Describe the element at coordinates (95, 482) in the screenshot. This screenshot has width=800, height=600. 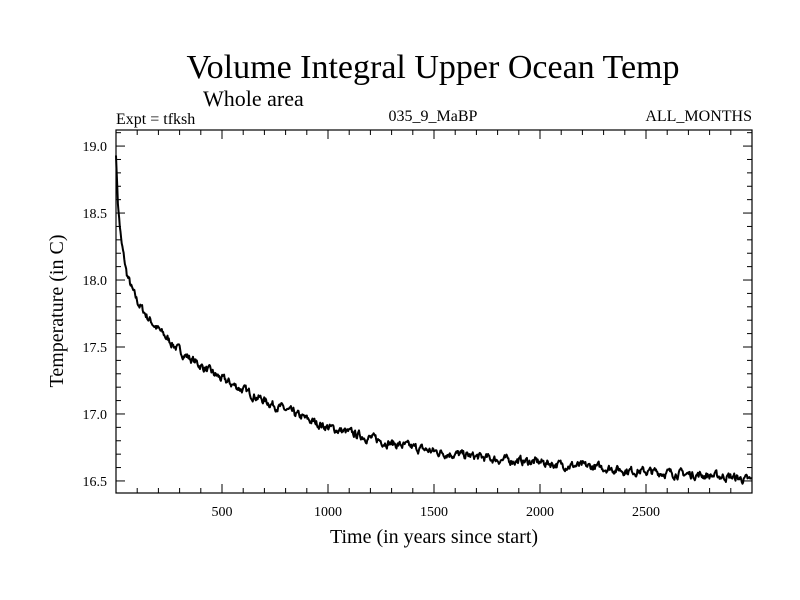
I see `y-tick-label: 16.5` at that location.